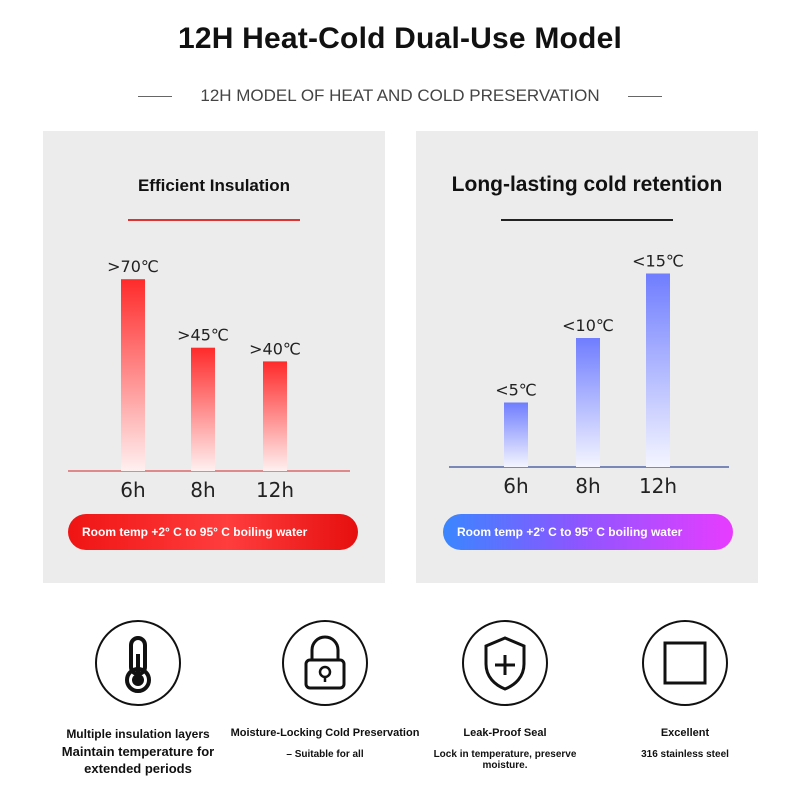 Image resolution: width=800 pixels, height=800 pixels. Describe the element at coordinates (685, 754) in the screenshot. I see `feature-steel-desc: 316 stainless steel` at that location.